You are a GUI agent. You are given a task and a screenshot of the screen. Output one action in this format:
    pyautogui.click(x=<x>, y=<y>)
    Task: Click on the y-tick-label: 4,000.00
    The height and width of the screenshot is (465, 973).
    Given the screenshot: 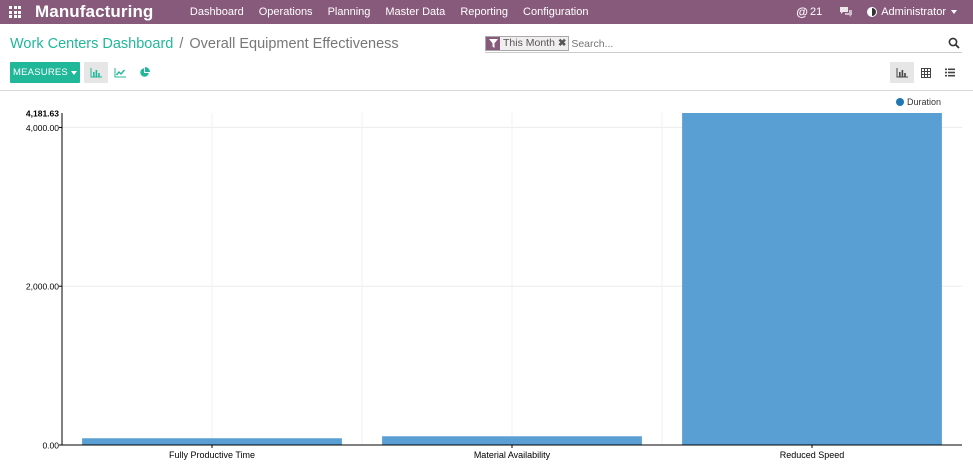 What is the action you would take?
    pyautogui.click(x=42, y=128)
    